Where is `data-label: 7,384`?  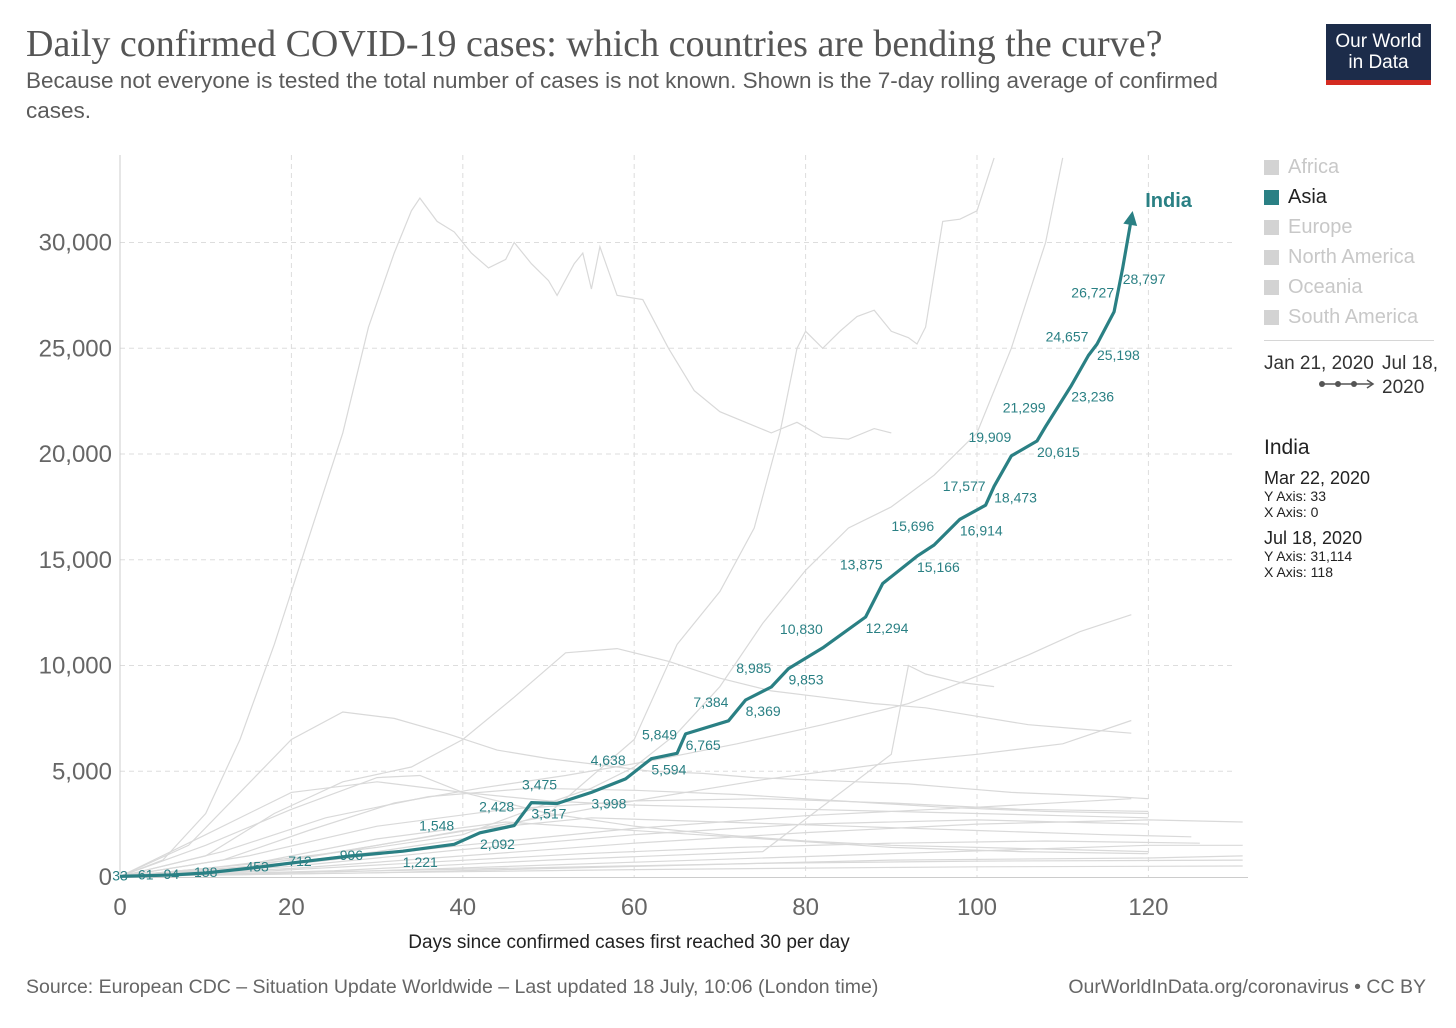 data-label: 7,384 is located at coordinates (710, 702).